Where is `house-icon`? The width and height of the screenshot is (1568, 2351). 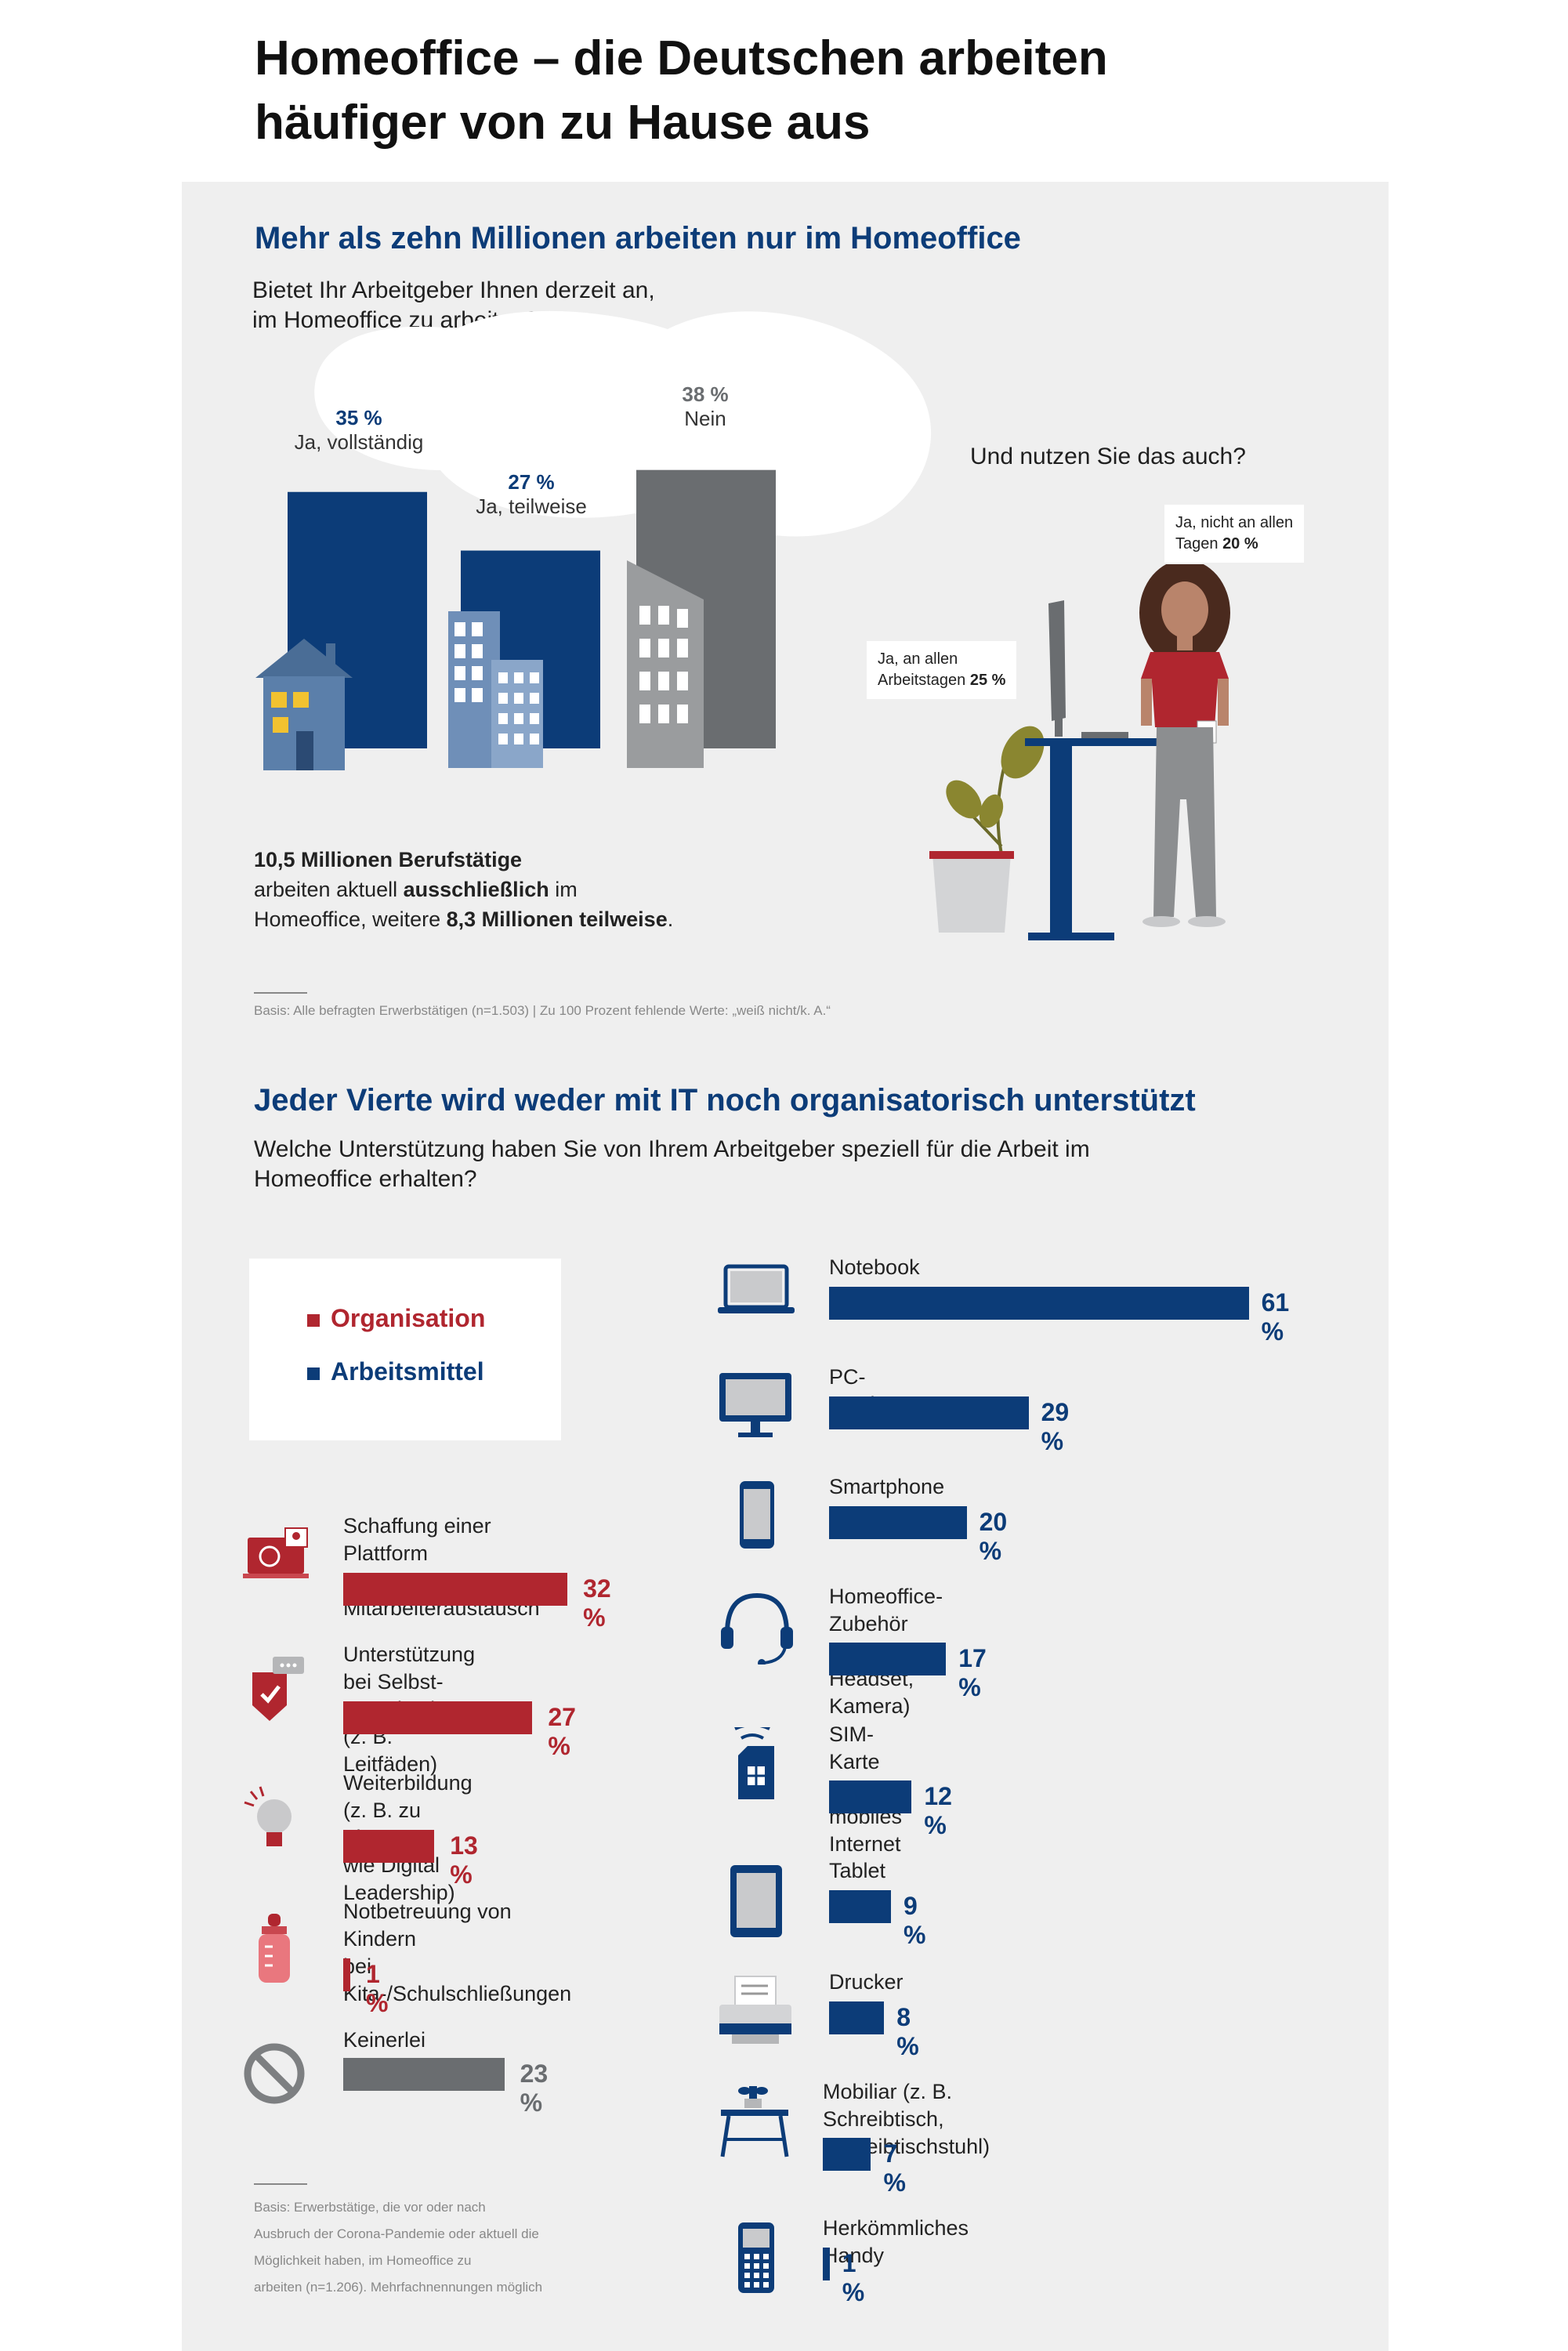
house-icon is located at coordinates (304, 704).